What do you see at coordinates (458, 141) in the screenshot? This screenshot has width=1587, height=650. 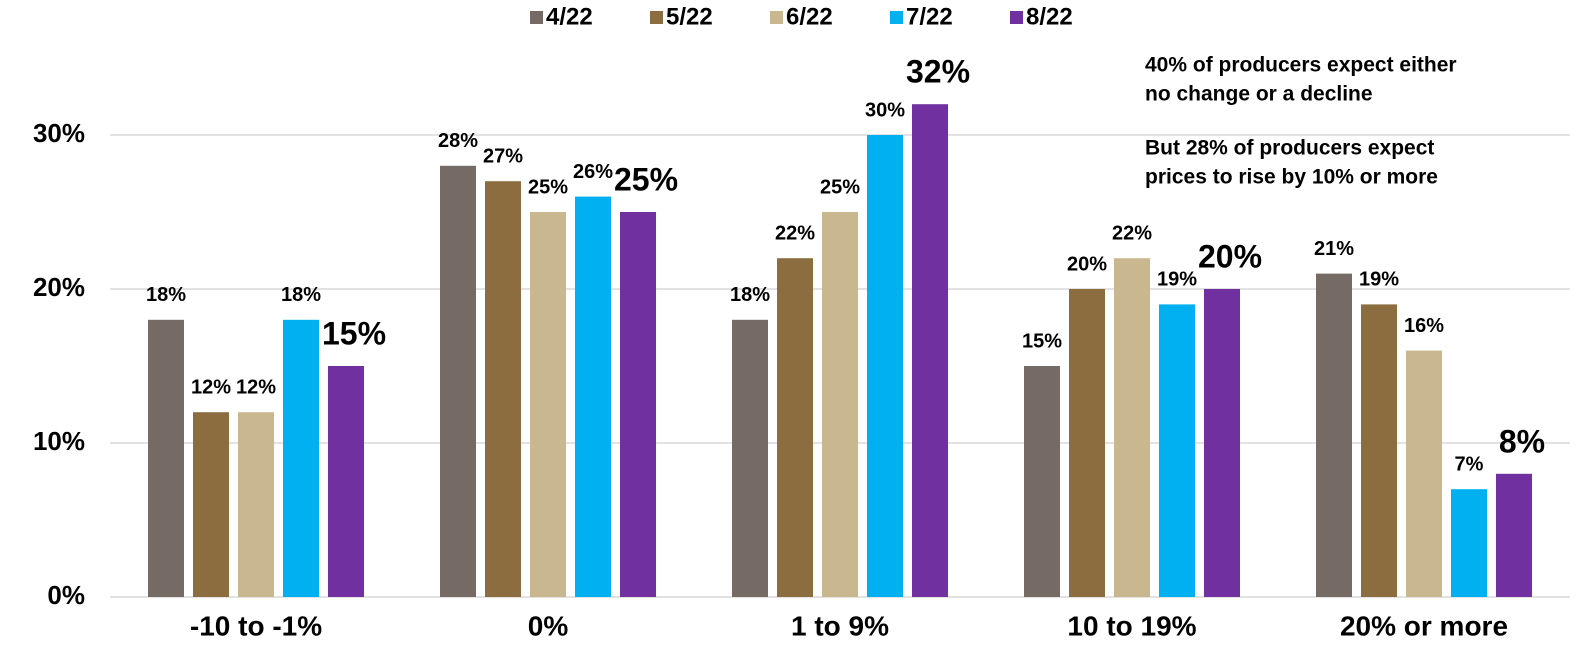 I see `data-label: 28%` at bounding box center [458, 141].